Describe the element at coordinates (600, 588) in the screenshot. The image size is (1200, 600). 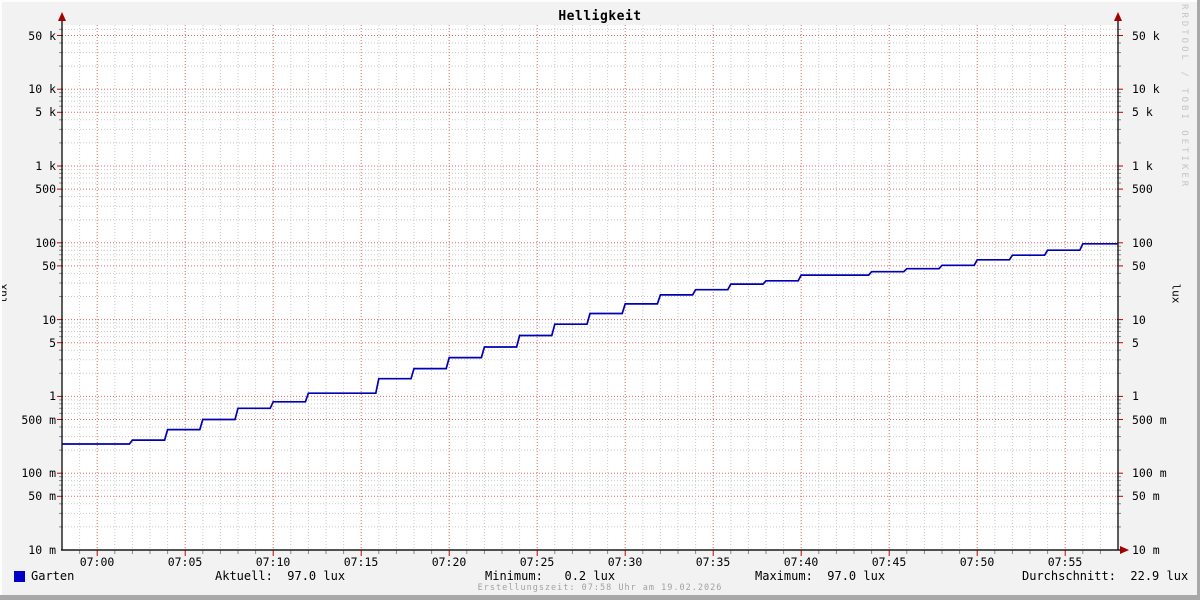
I see `creation-timestamp: Erstellungszeit: 07:58 Uhr am 19.02.2026` at that location.